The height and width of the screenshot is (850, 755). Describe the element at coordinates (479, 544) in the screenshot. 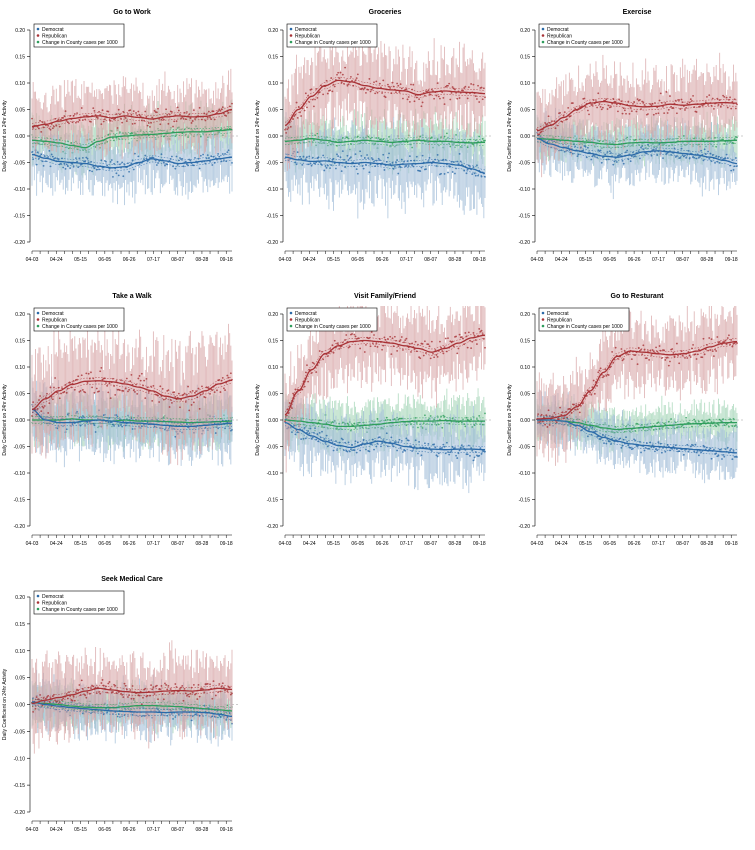

I see `x-tick-label: 09-18` at that location.